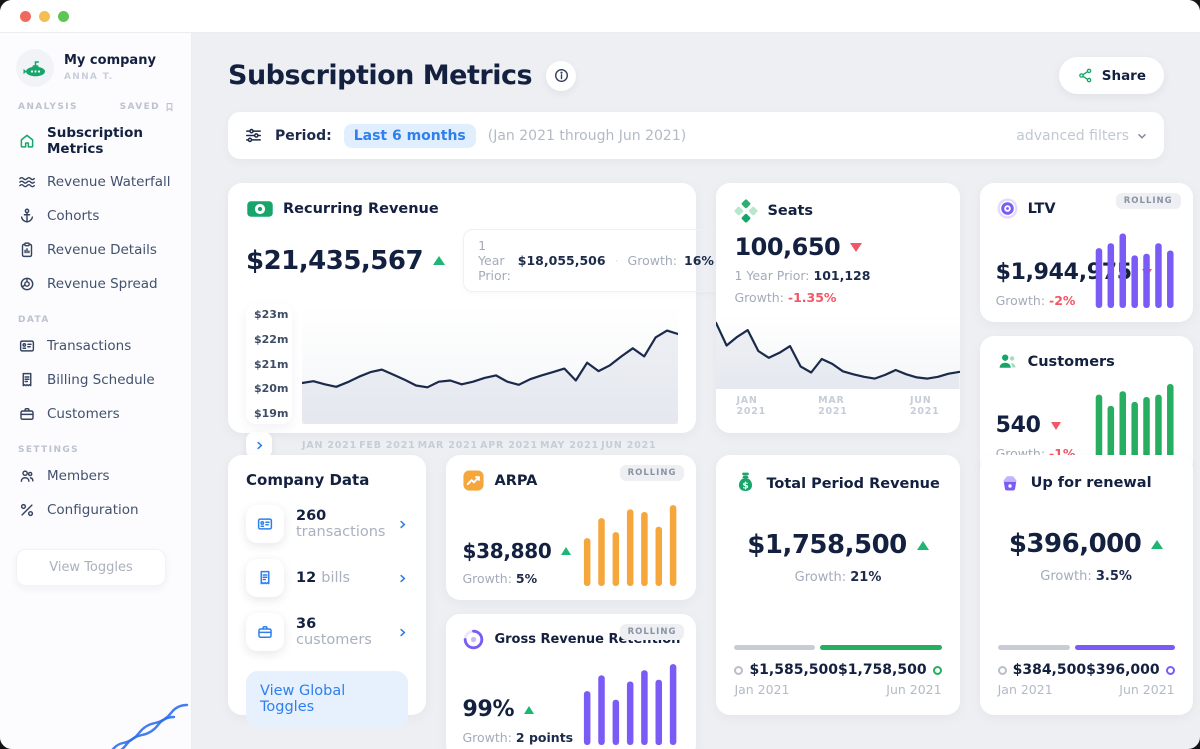 Image resolution: width=1200 pixels, height=749 pixels. What do you see at coordinates (27, 250) in the screenshot?
I see `clipboard-icon` at bounding box center [27, 250].